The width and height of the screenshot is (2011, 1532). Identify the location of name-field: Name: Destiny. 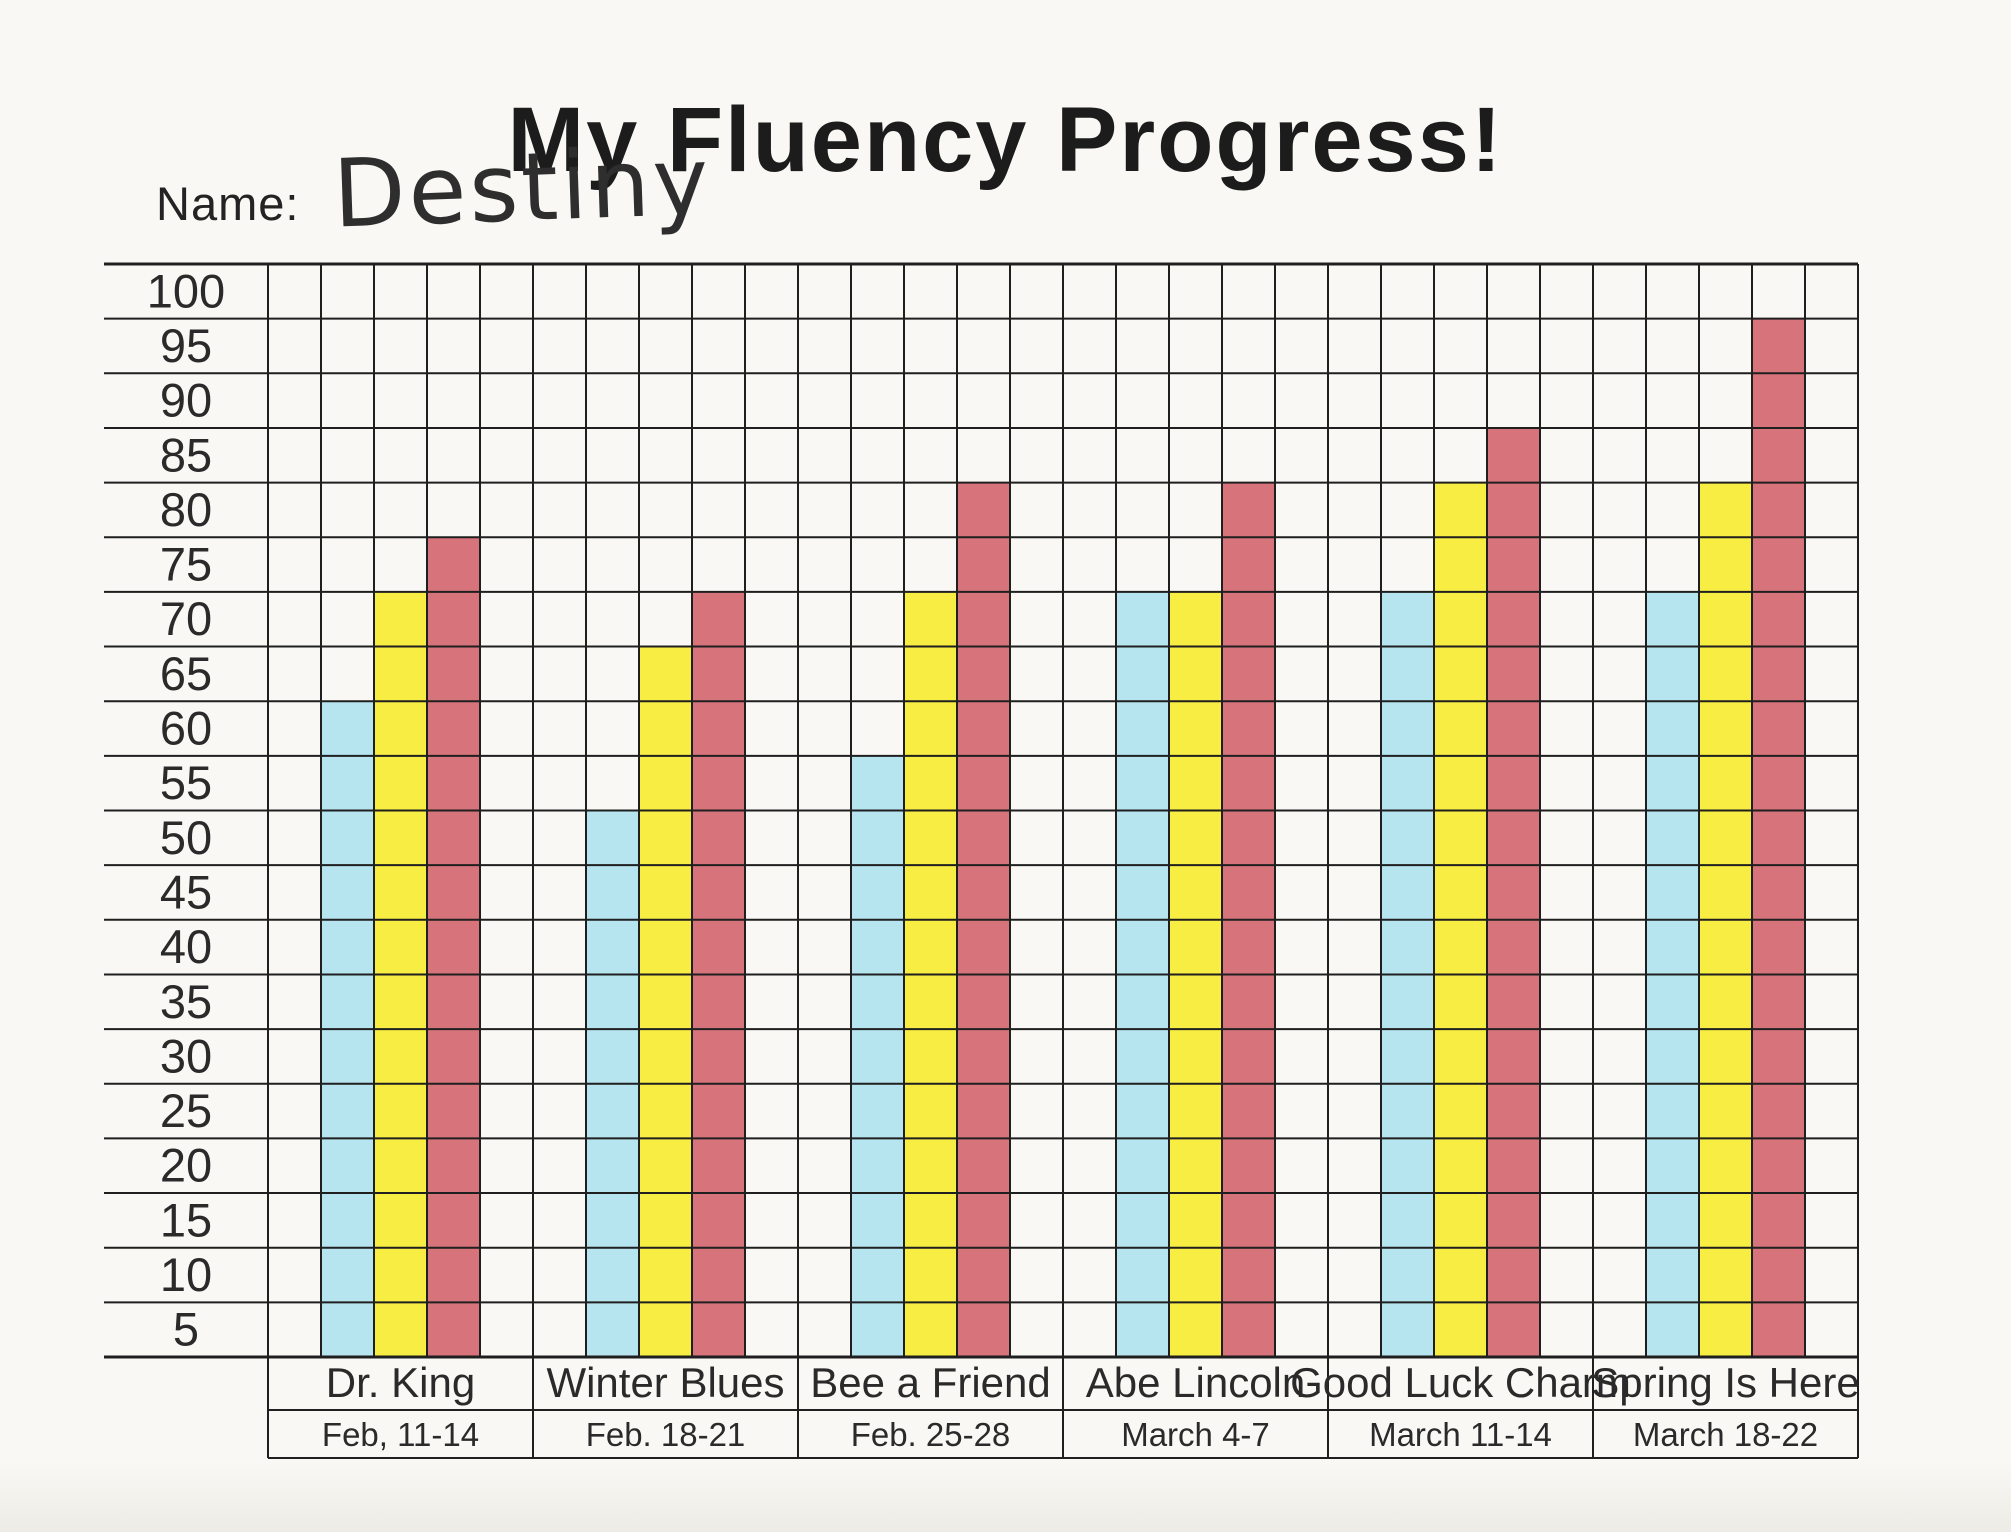
(435, 188).